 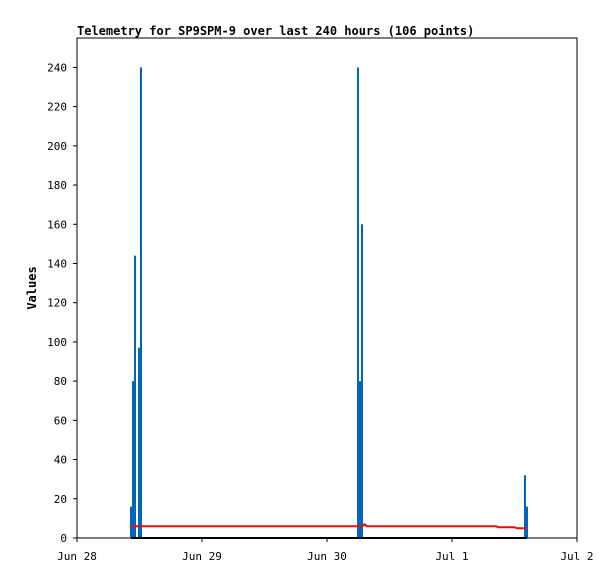 What do you see at coordinates (32, 287) in the screenshot?
I see `y-axis-label: Values` at bounding box center [32, 287].